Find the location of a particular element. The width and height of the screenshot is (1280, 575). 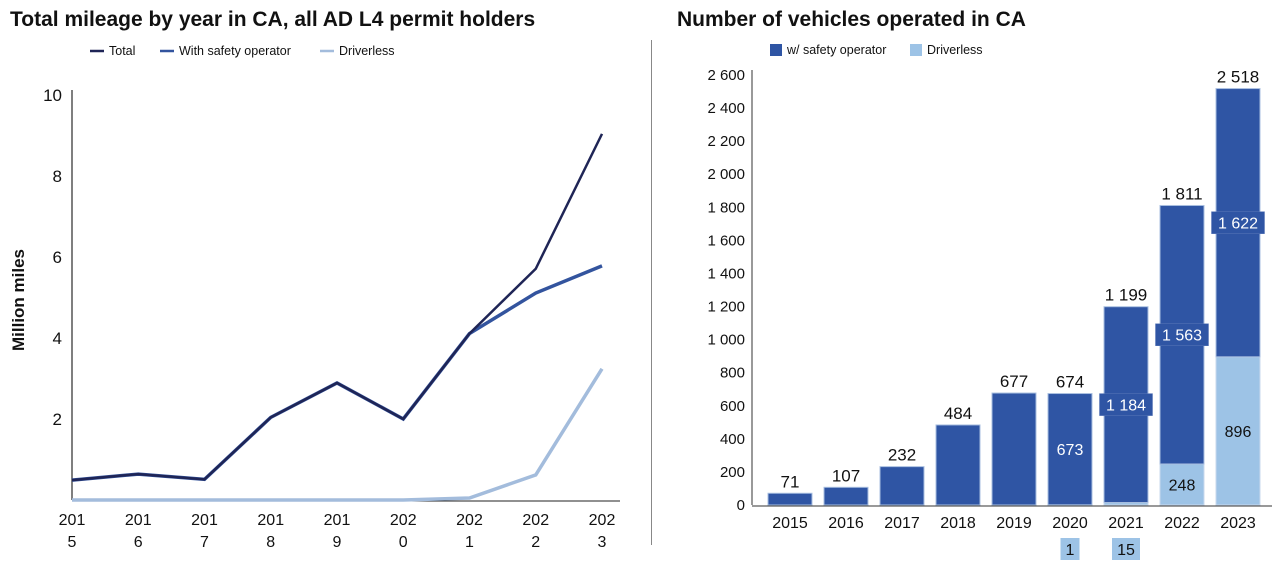

total-label: 232 is located at coordinates (902, 455).